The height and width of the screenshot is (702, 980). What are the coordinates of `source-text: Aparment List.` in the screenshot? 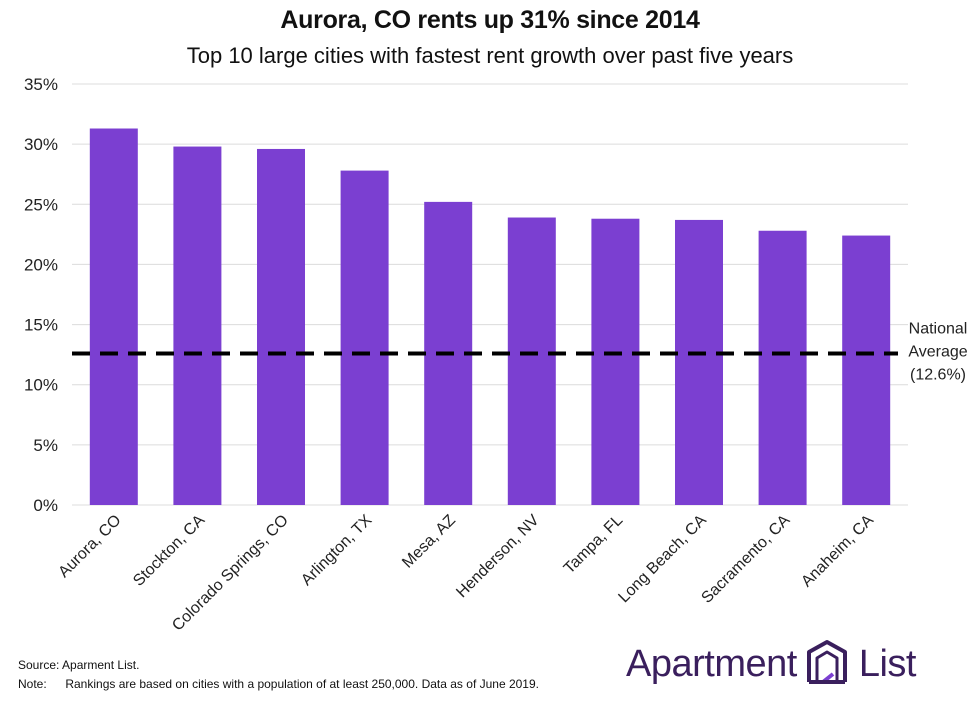 It's located at (101, 665).